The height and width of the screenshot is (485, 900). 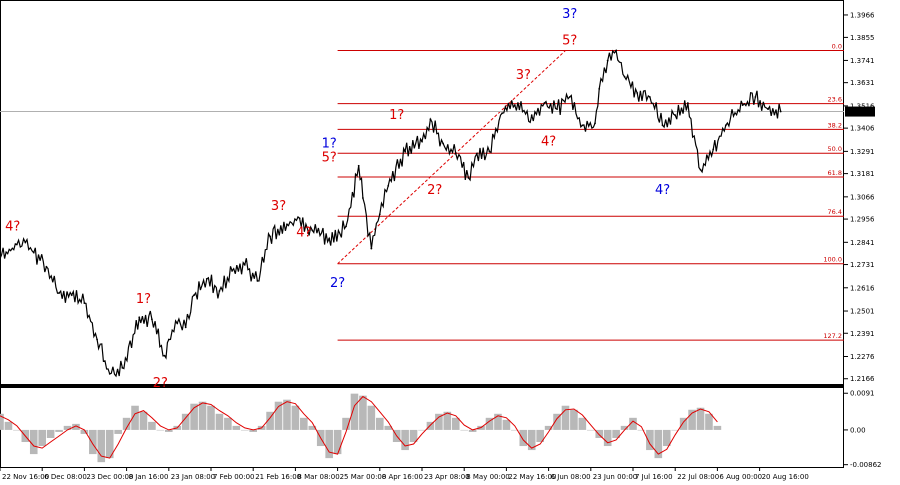 What do you see at coordinates (835, 149) in the screenshot?
I see `fib-label: 50.0` at bounding box center [835, 149].